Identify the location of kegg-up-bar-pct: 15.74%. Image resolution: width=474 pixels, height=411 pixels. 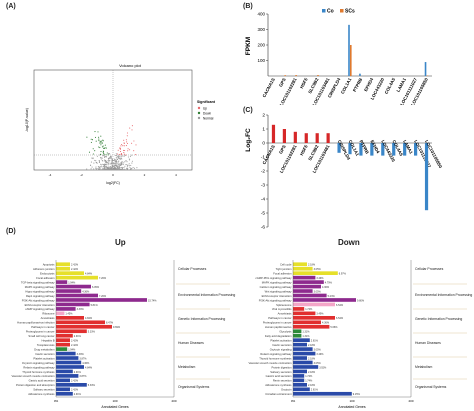
(152, 300).